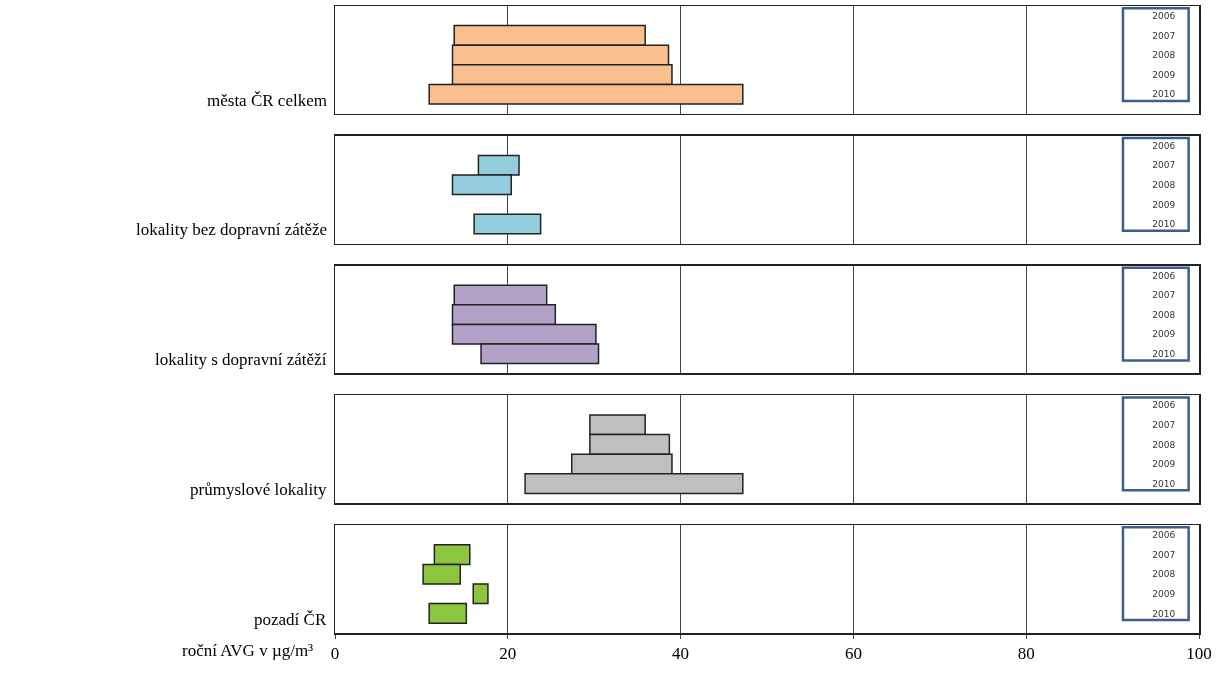  What do you see at coordinates (232, 229) in the screenshot?
I see `y-axis-title: lokality bez dopravní zátěže` at bounding box center [232, 229].